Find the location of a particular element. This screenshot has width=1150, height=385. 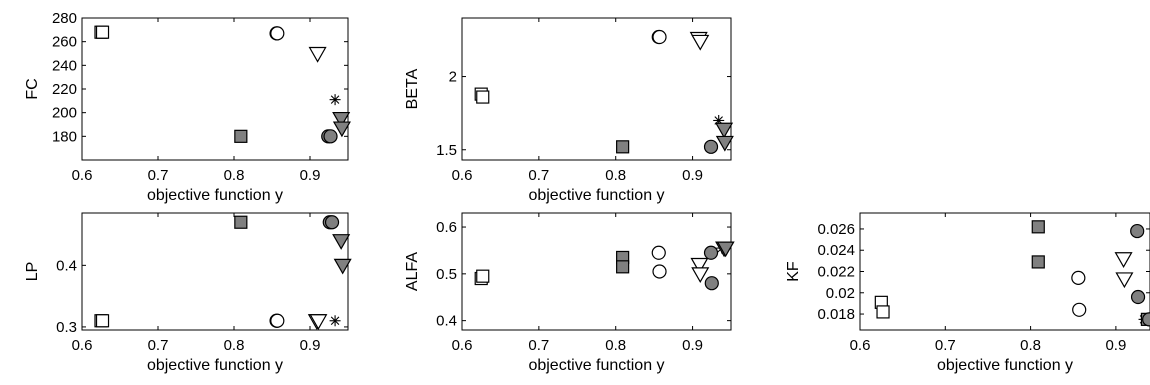

y-axis-title: BETA is located at coordinates (412, 88).